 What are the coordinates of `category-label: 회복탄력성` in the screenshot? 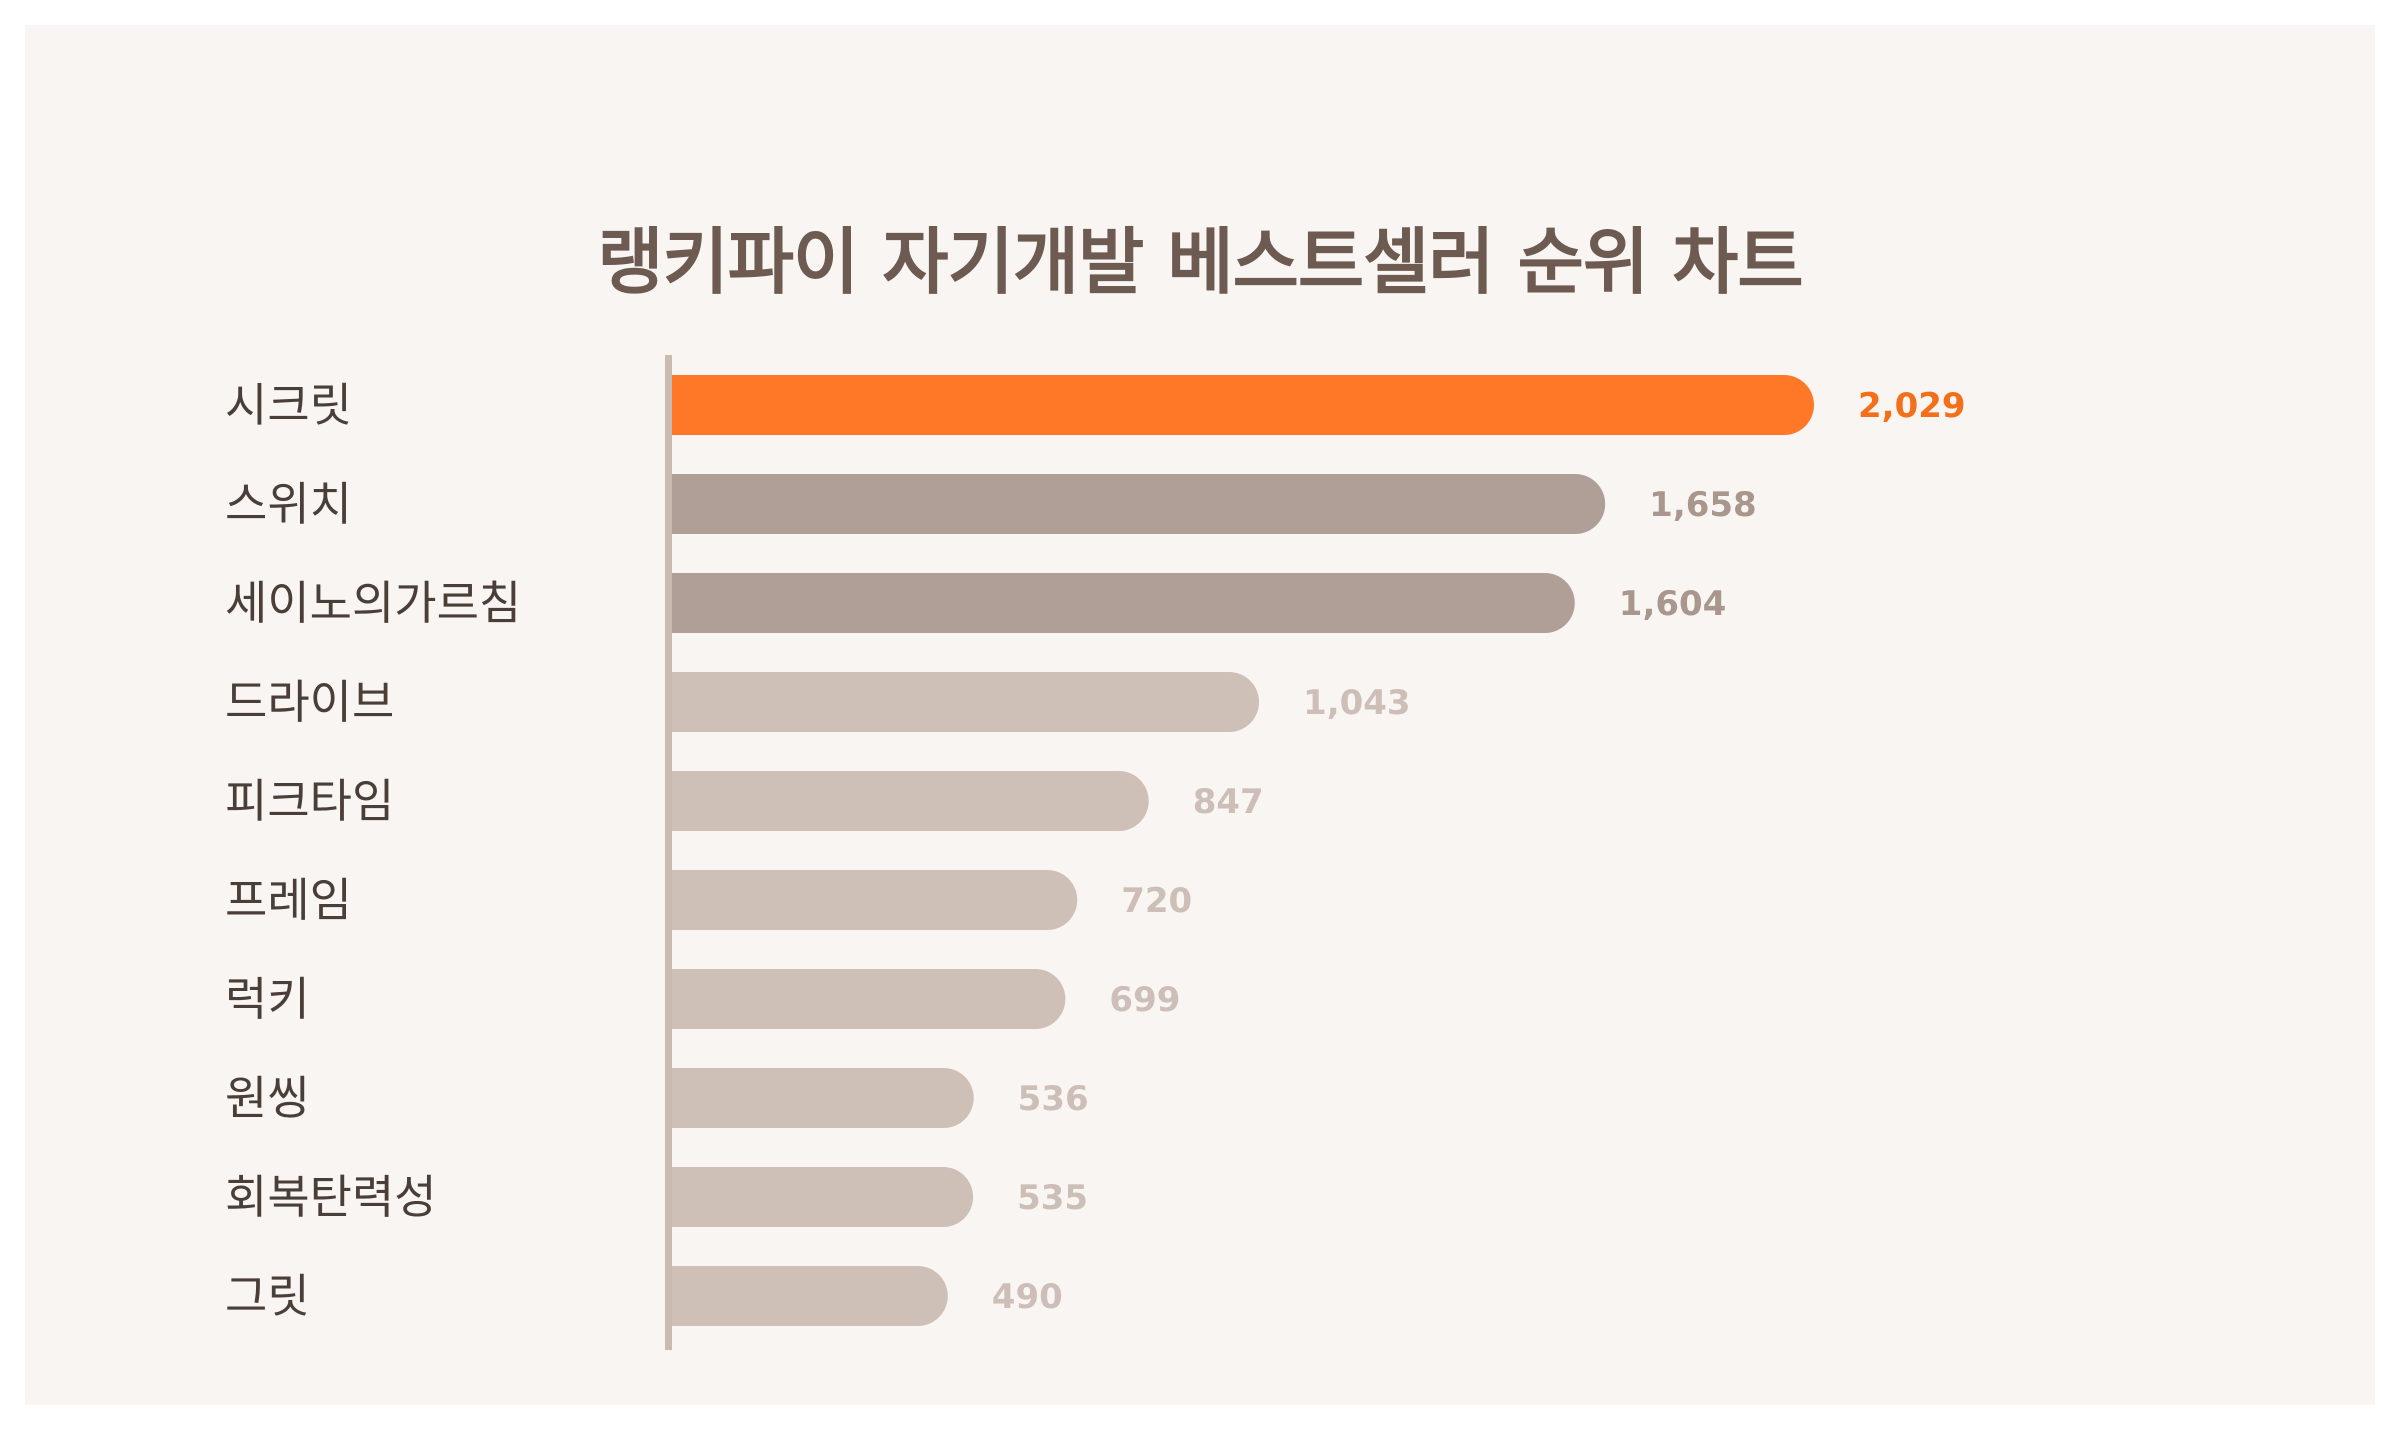 It's located at (331, 1197).